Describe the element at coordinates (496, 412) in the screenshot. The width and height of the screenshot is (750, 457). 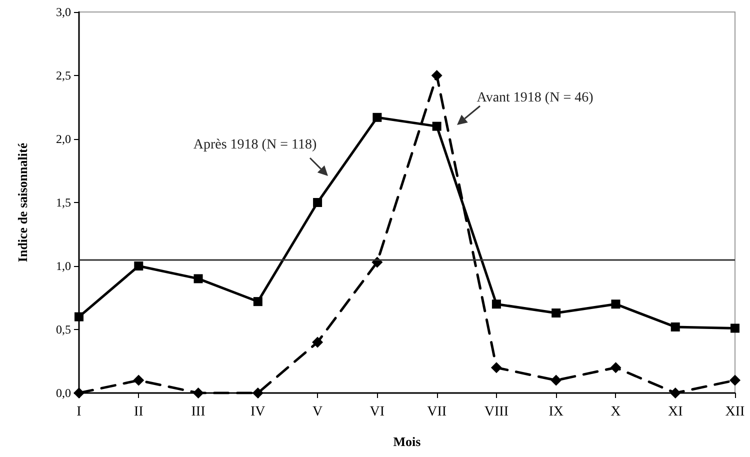
I see `x-tick-label: VIII` at that location.